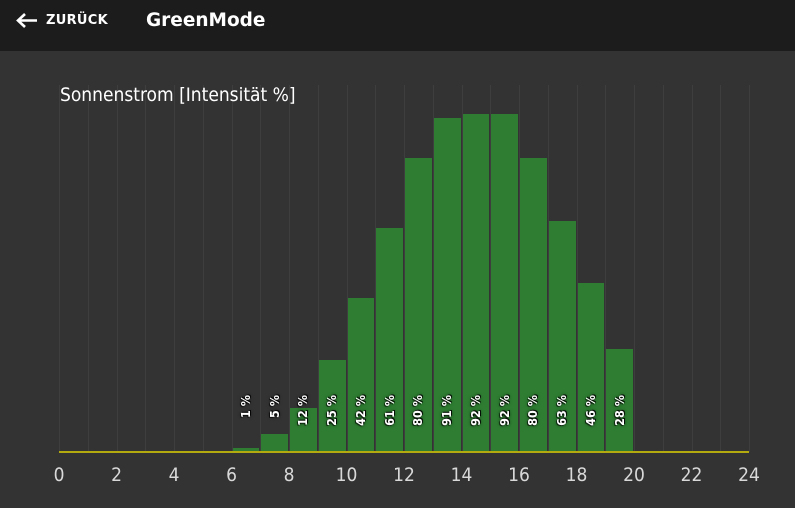 Image resolution: width=795 pixels, height=508 pixels. I want to click on page-title: GreenMode, so click(205, 20).